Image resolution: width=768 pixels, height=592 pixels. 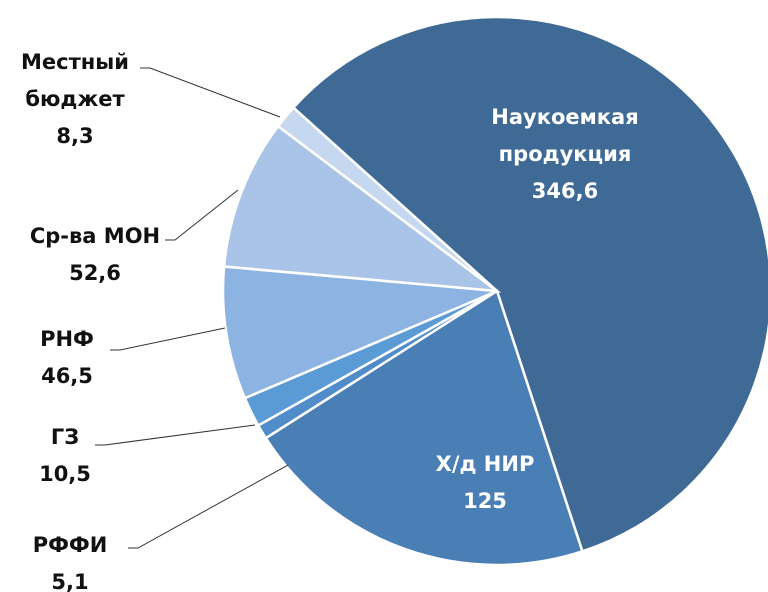 What do you see at coordinates (67, 339) in the screenshot?
I see `category-label: РНФ` at bounding box center [67, 339].